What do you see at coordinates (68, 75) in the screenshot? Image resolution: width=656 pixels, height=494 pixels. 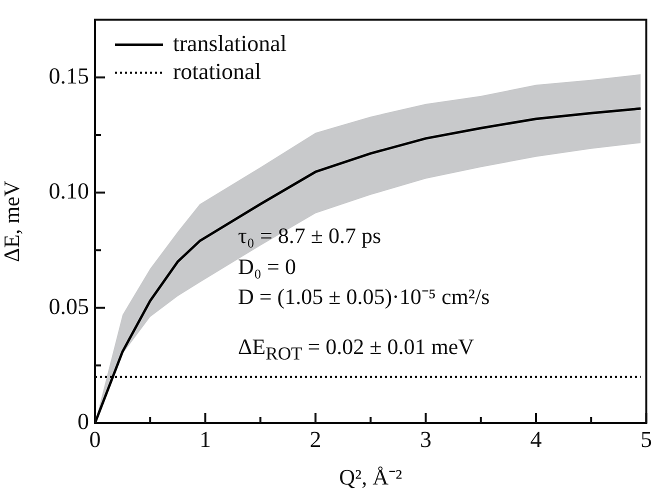 I see `y-tick-label: 0.15` at bounding box center [68, 75].